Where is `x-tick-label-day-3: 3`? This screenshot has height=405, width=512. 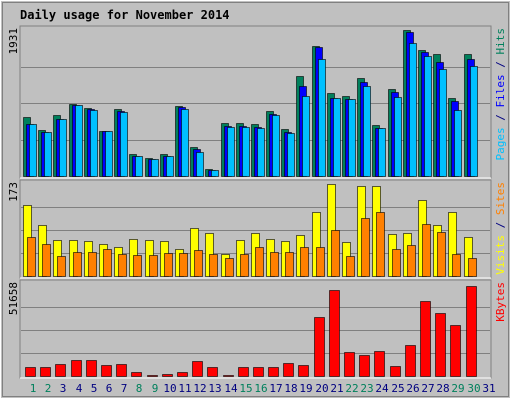 x-tick-label-day-3: 3 is located at coordinates (63, 388).